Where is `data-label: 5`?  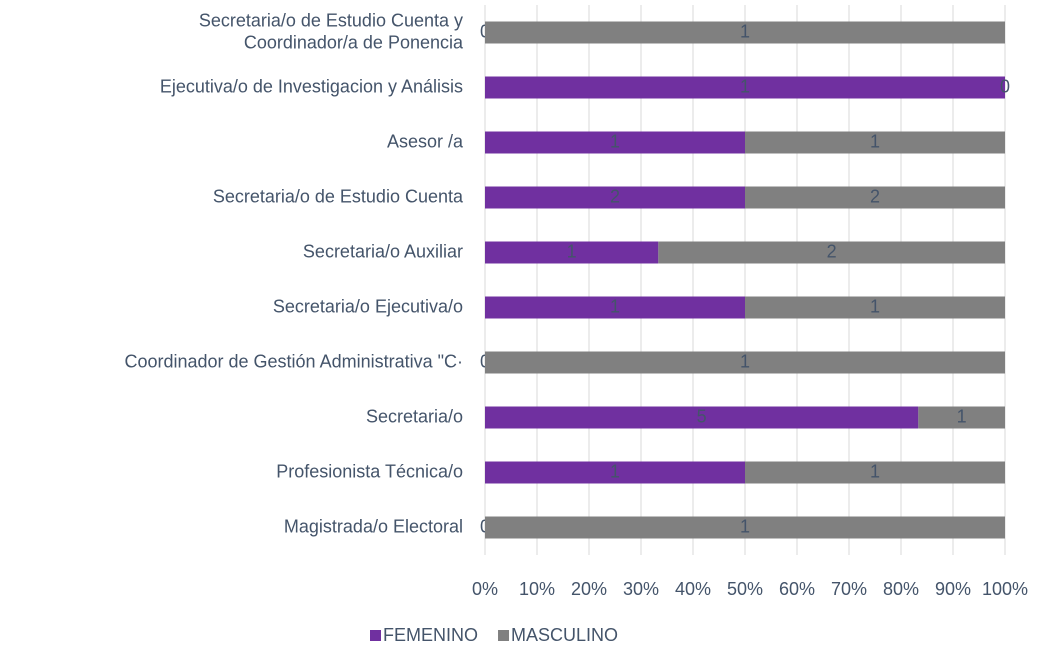
data-label: 5 is located at coordinates (702, 416).